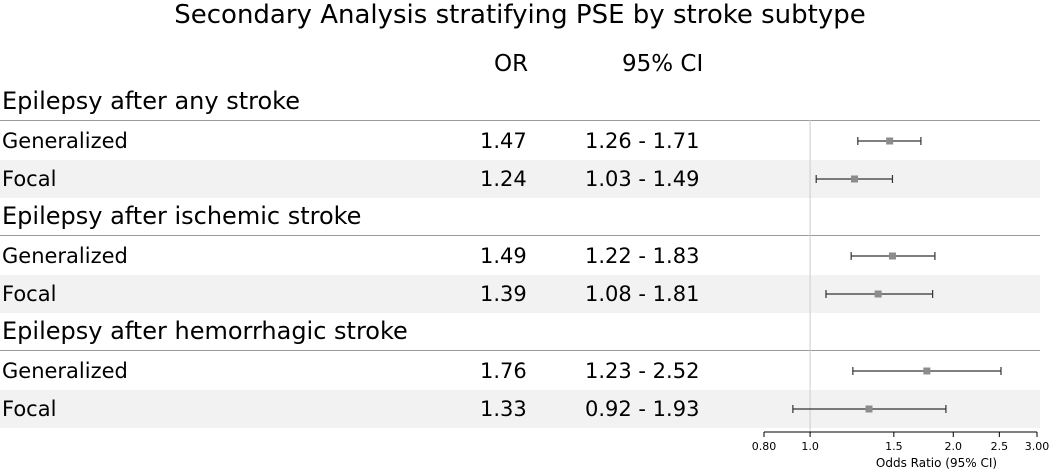  What do you see at coordinates (205, 331) in the screenshot?
I see `group-label: Epilepsy after hemorrhagic stroke` at bounding box center [205, 331].